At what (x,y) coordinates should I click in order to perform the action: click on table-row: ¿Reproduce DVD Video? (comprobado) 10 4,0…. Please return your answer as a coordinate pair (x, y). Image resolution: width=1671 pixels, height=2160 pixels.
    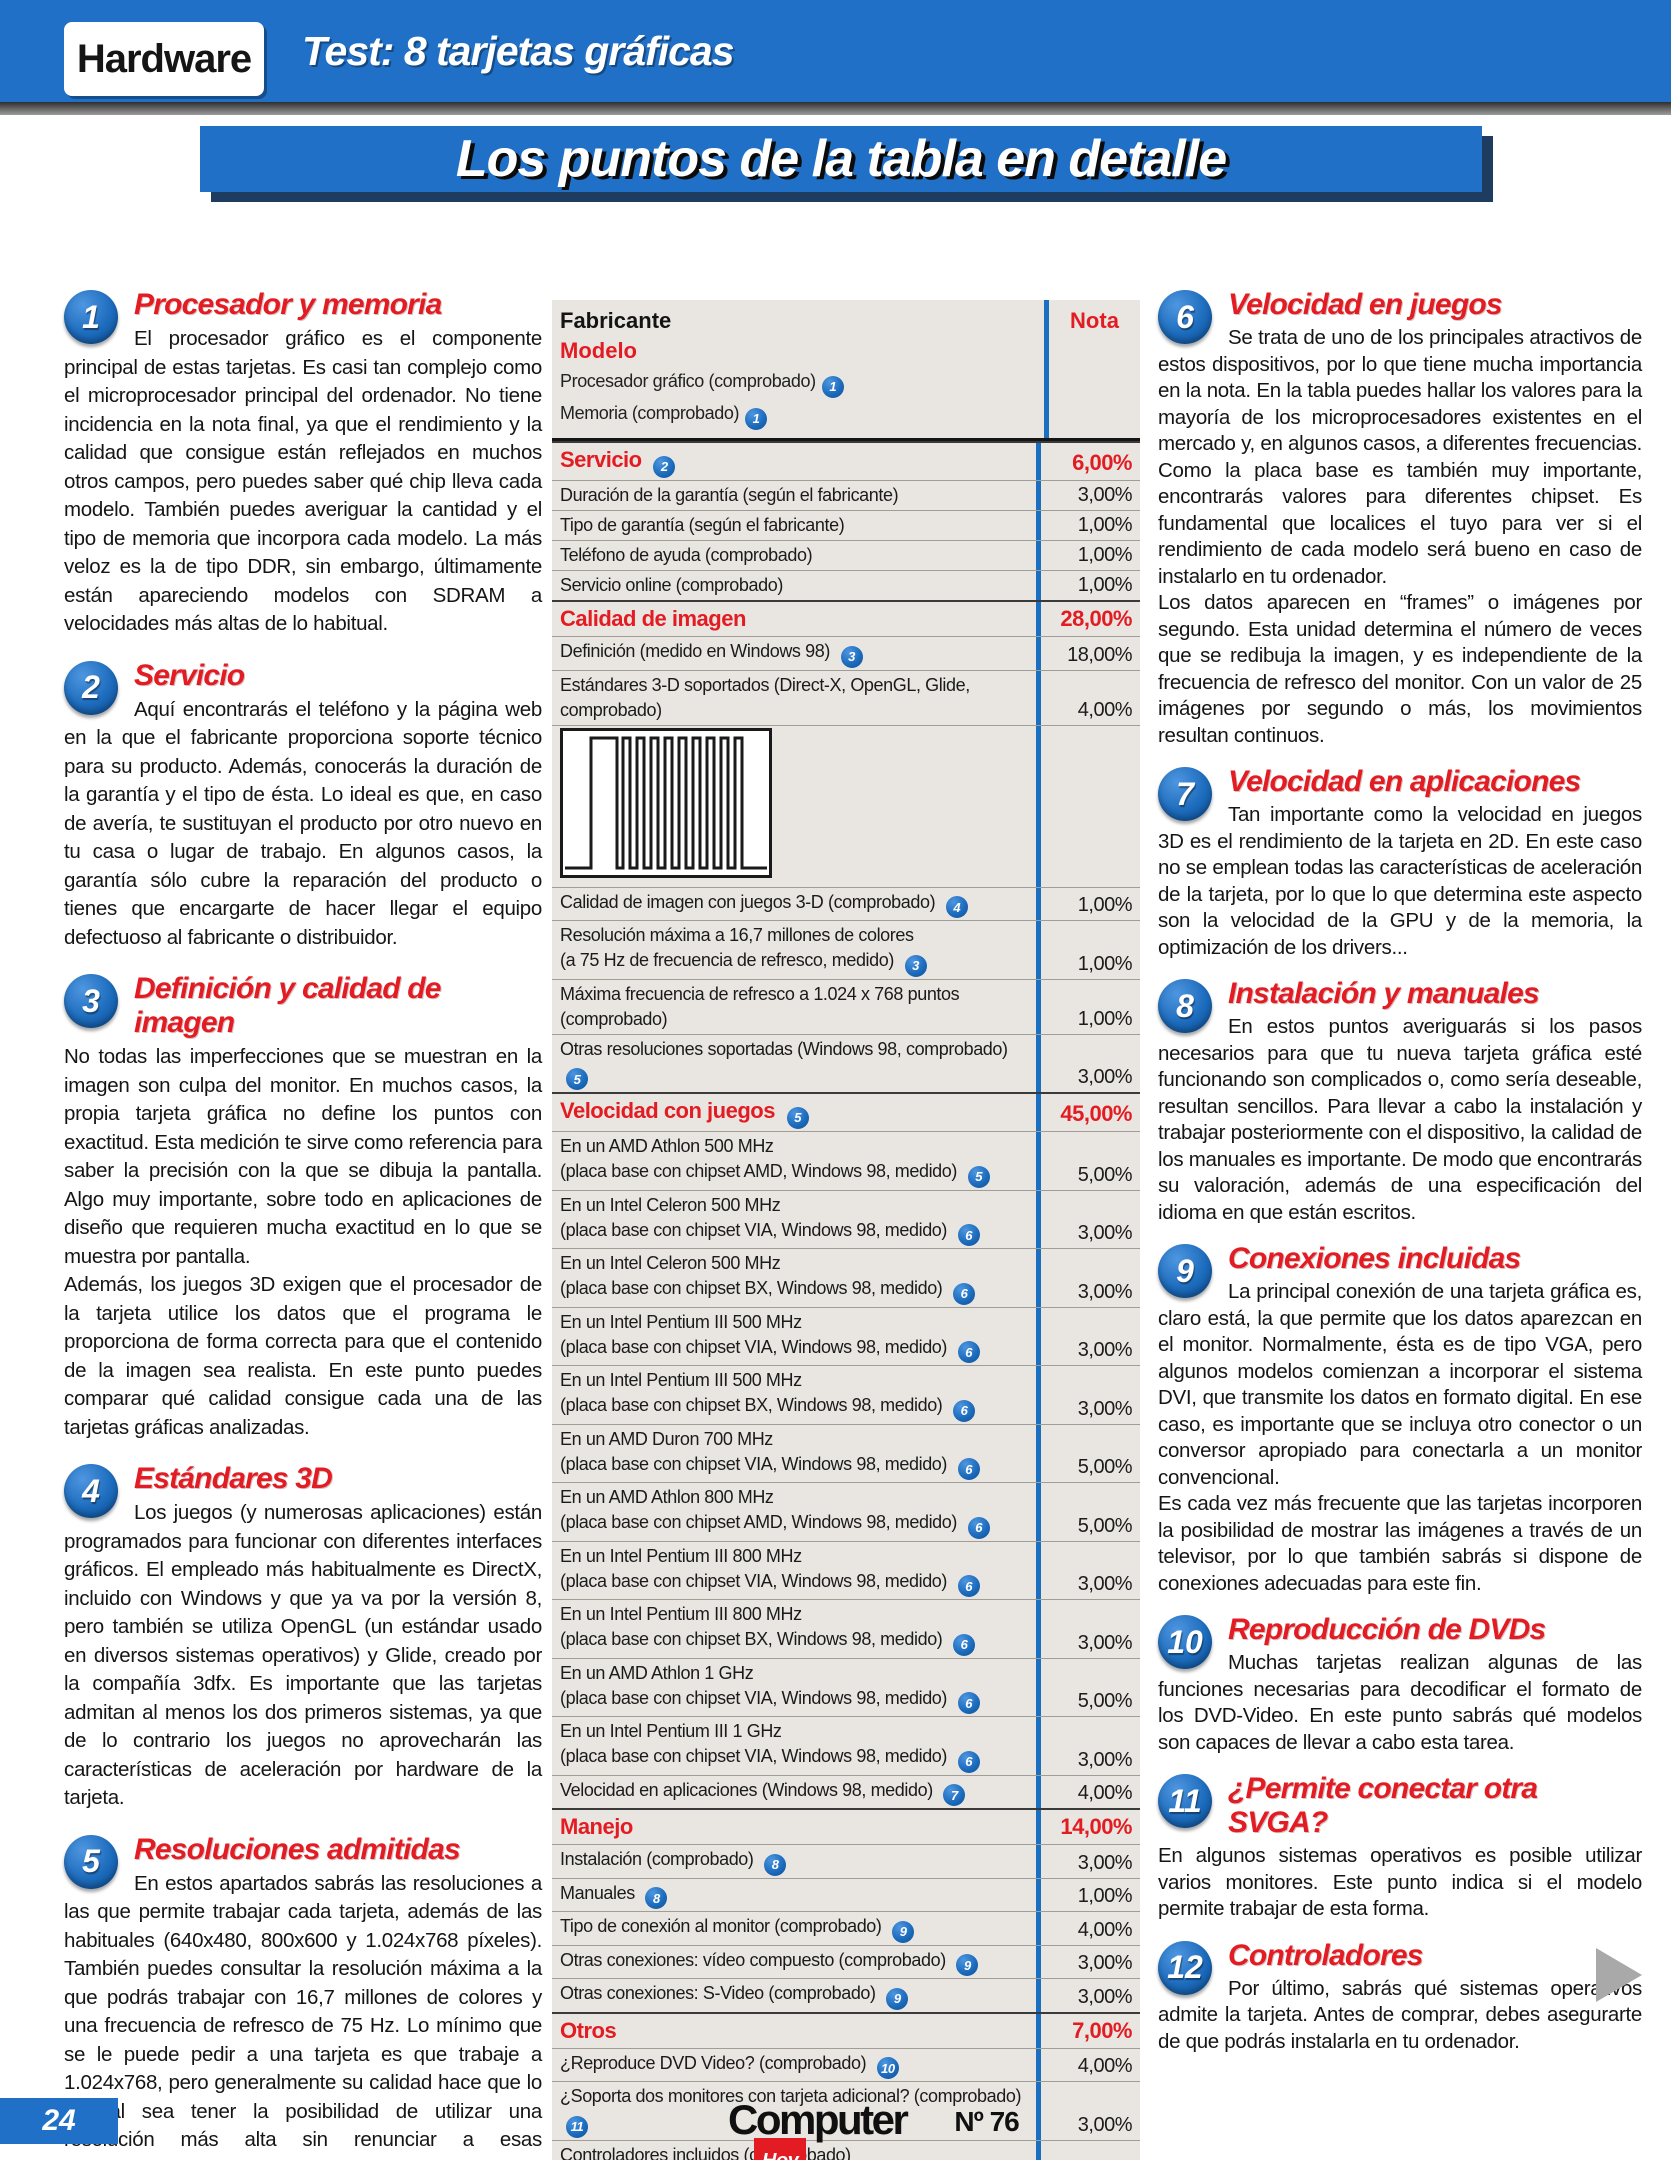
    Looking at the image, I should click on (846, 2064).